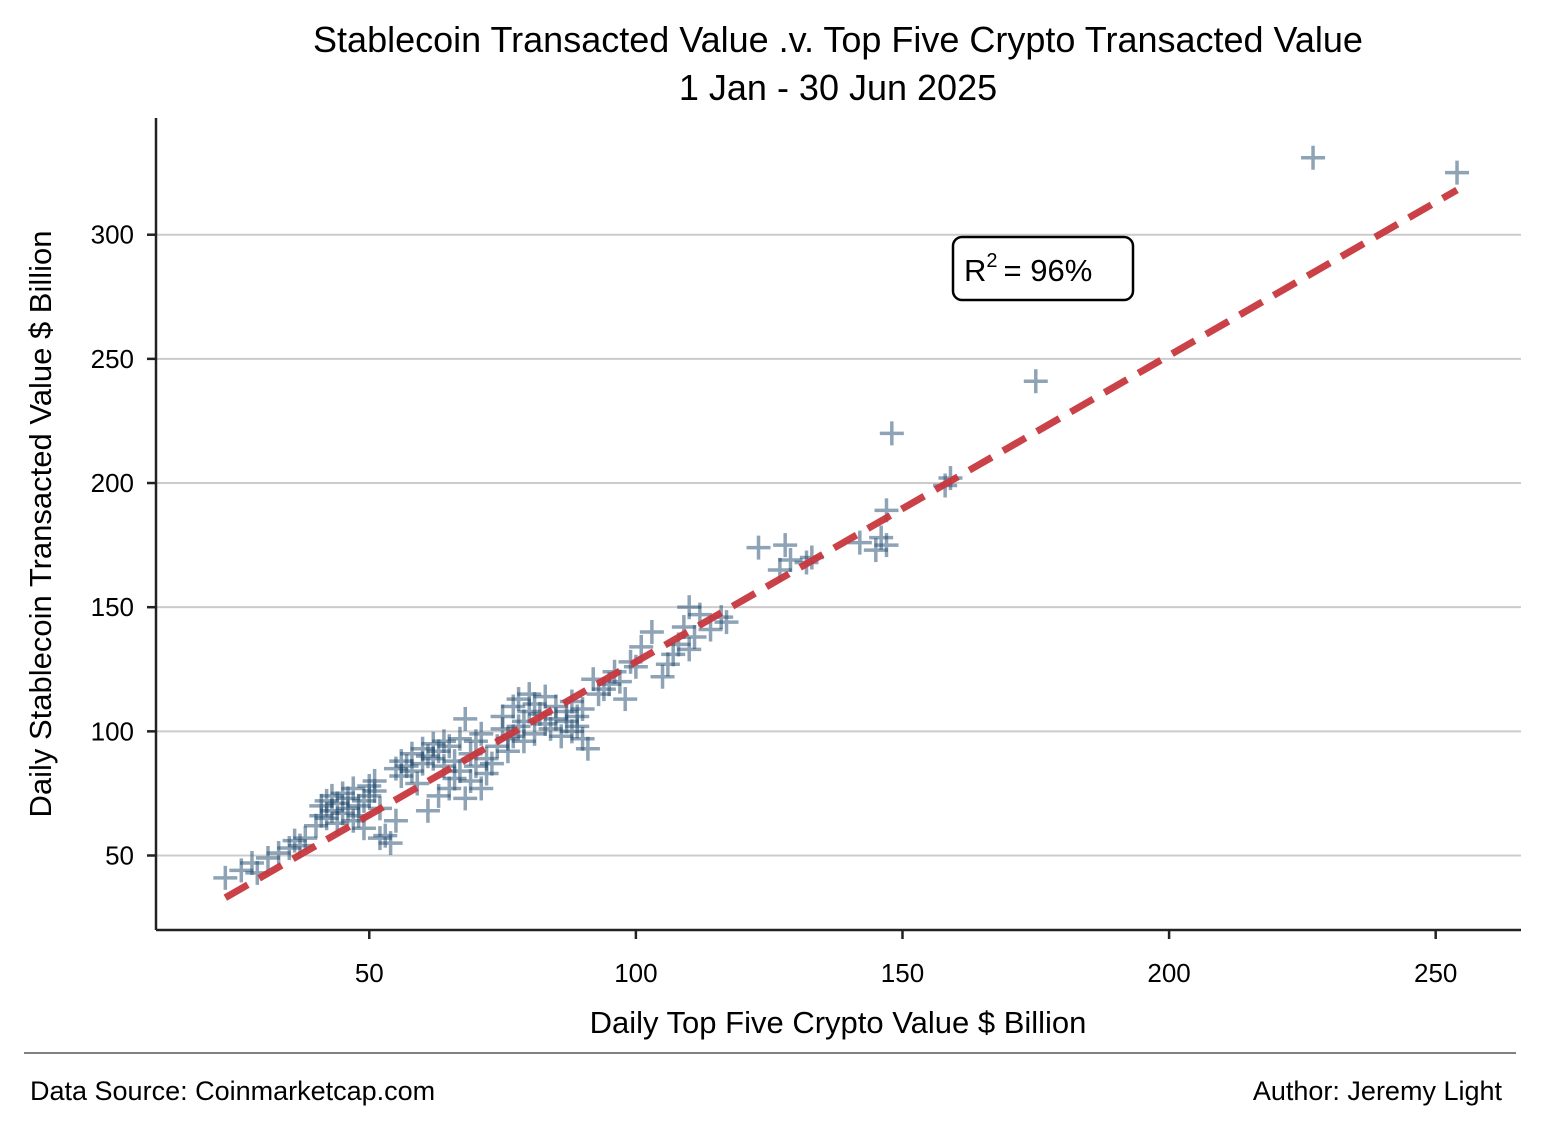 Image resolution: width=1542 pixels, height=1131 pixels. Describe the element at coordinates (112, 235) in the screenshot. I see `y-tick-label: 300` at that location.